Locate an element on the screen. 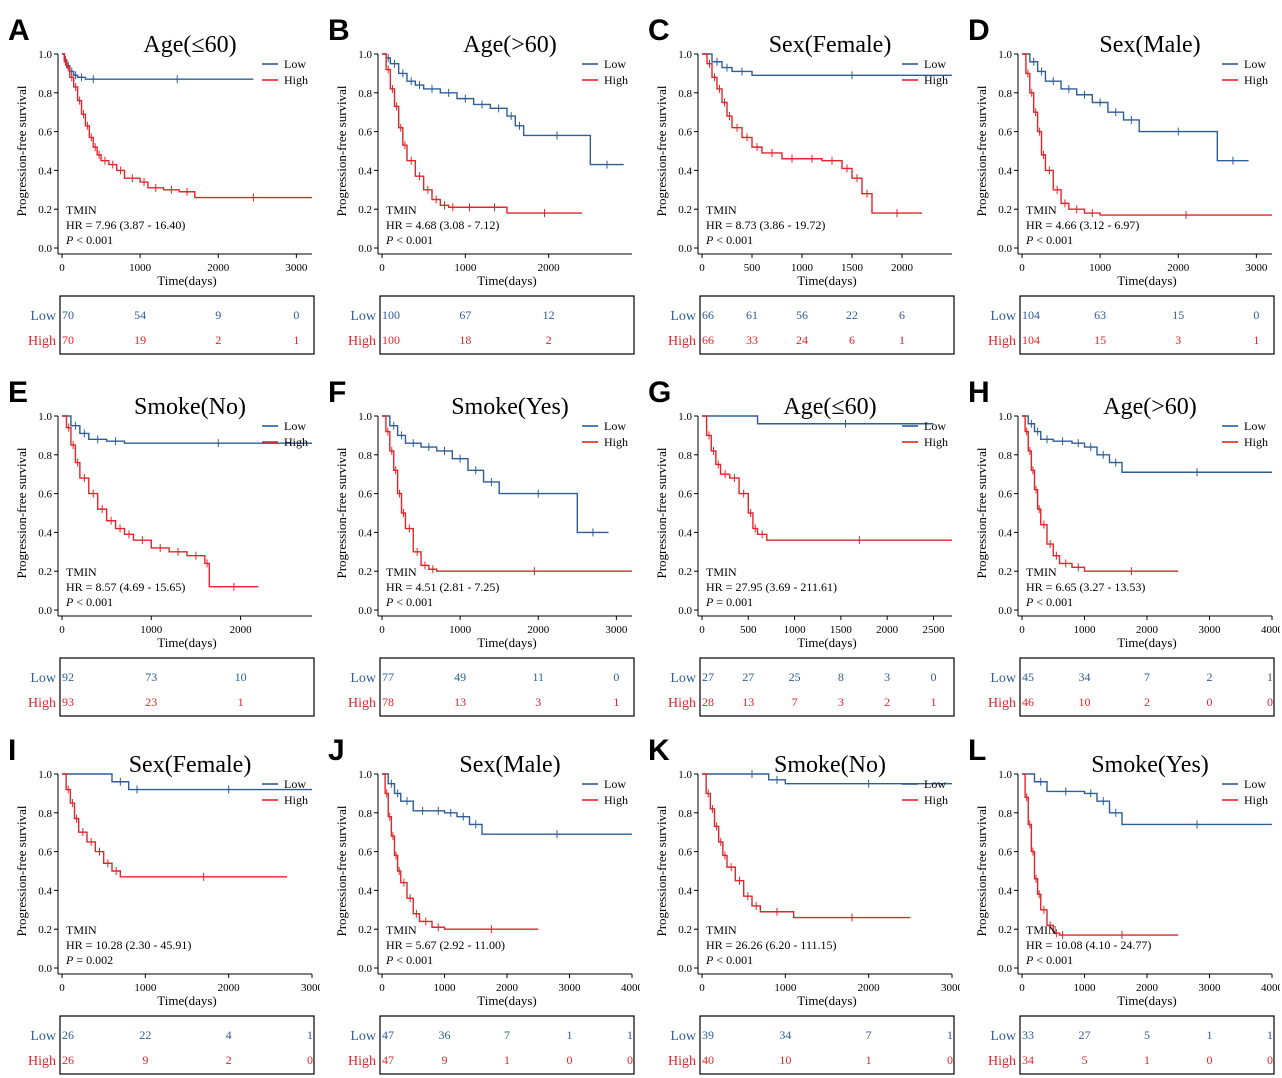 The width and height of the screenshot is (1282, 1078). risk-count: 66 is located at coordinates (708, 315).